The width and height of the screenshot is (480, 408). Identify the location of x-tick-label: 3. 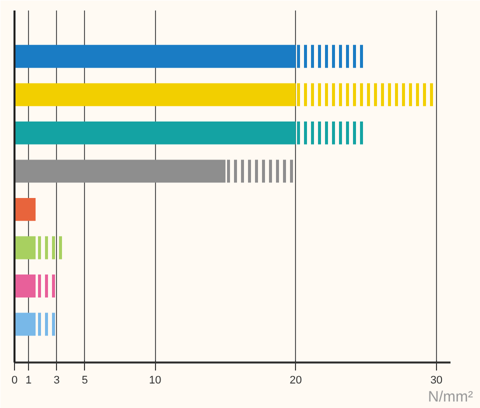
(57, 380).